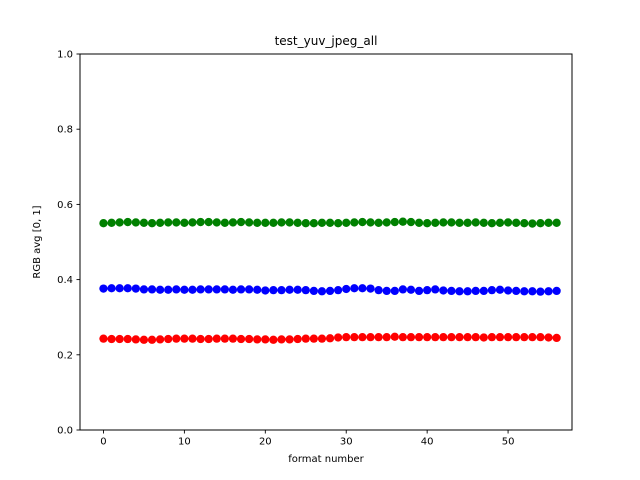 Image resolution: width=640 pixels, height=480 pixels. Describe the element at coordinates (65, 431) in the screenshot. I see `y-tick-label: 0.0` at that location.